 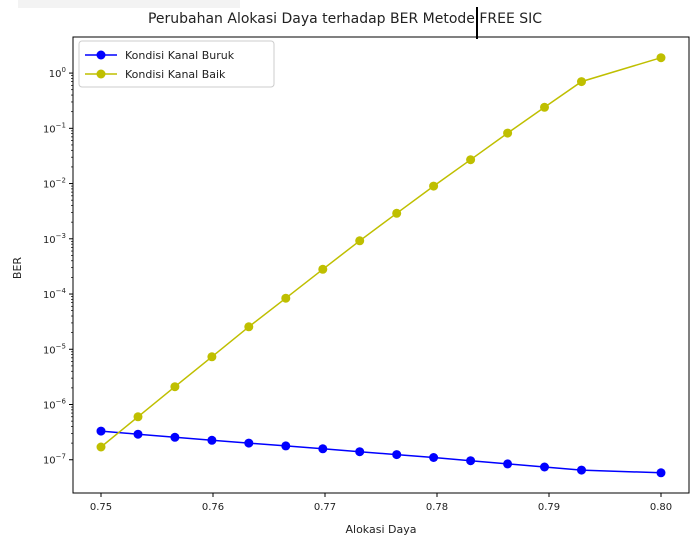 What do you see at coordinates (54, 460) in the screenshot?
I see `y-tick-label: 10⁻⁷` at bounding box center [54, 460].